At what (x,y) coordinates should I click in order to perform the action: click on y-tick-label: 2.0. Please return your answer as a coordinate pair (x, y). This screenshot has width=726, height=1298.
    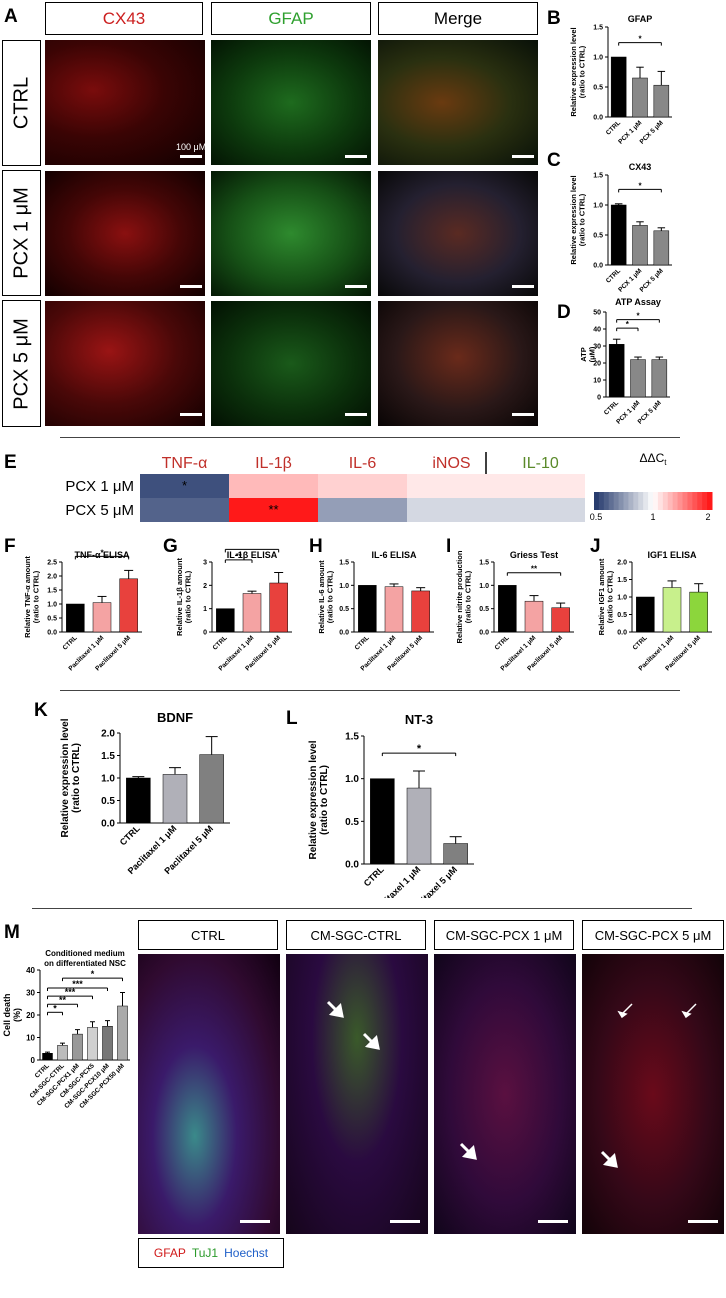
    Looking at the image, I should click on (622, 562).